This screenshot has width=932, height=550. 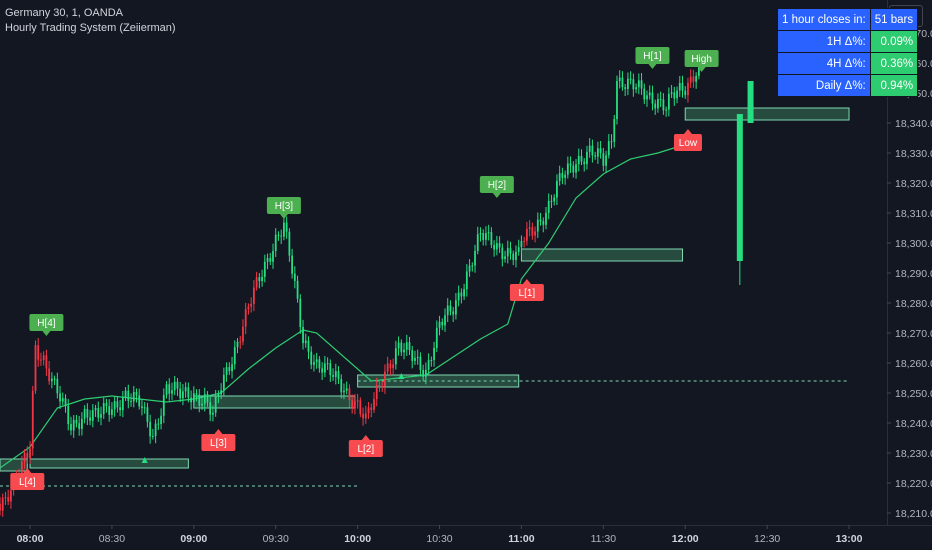 I want to click on time-tick-label: 09:00, so click(x=193, y=539).